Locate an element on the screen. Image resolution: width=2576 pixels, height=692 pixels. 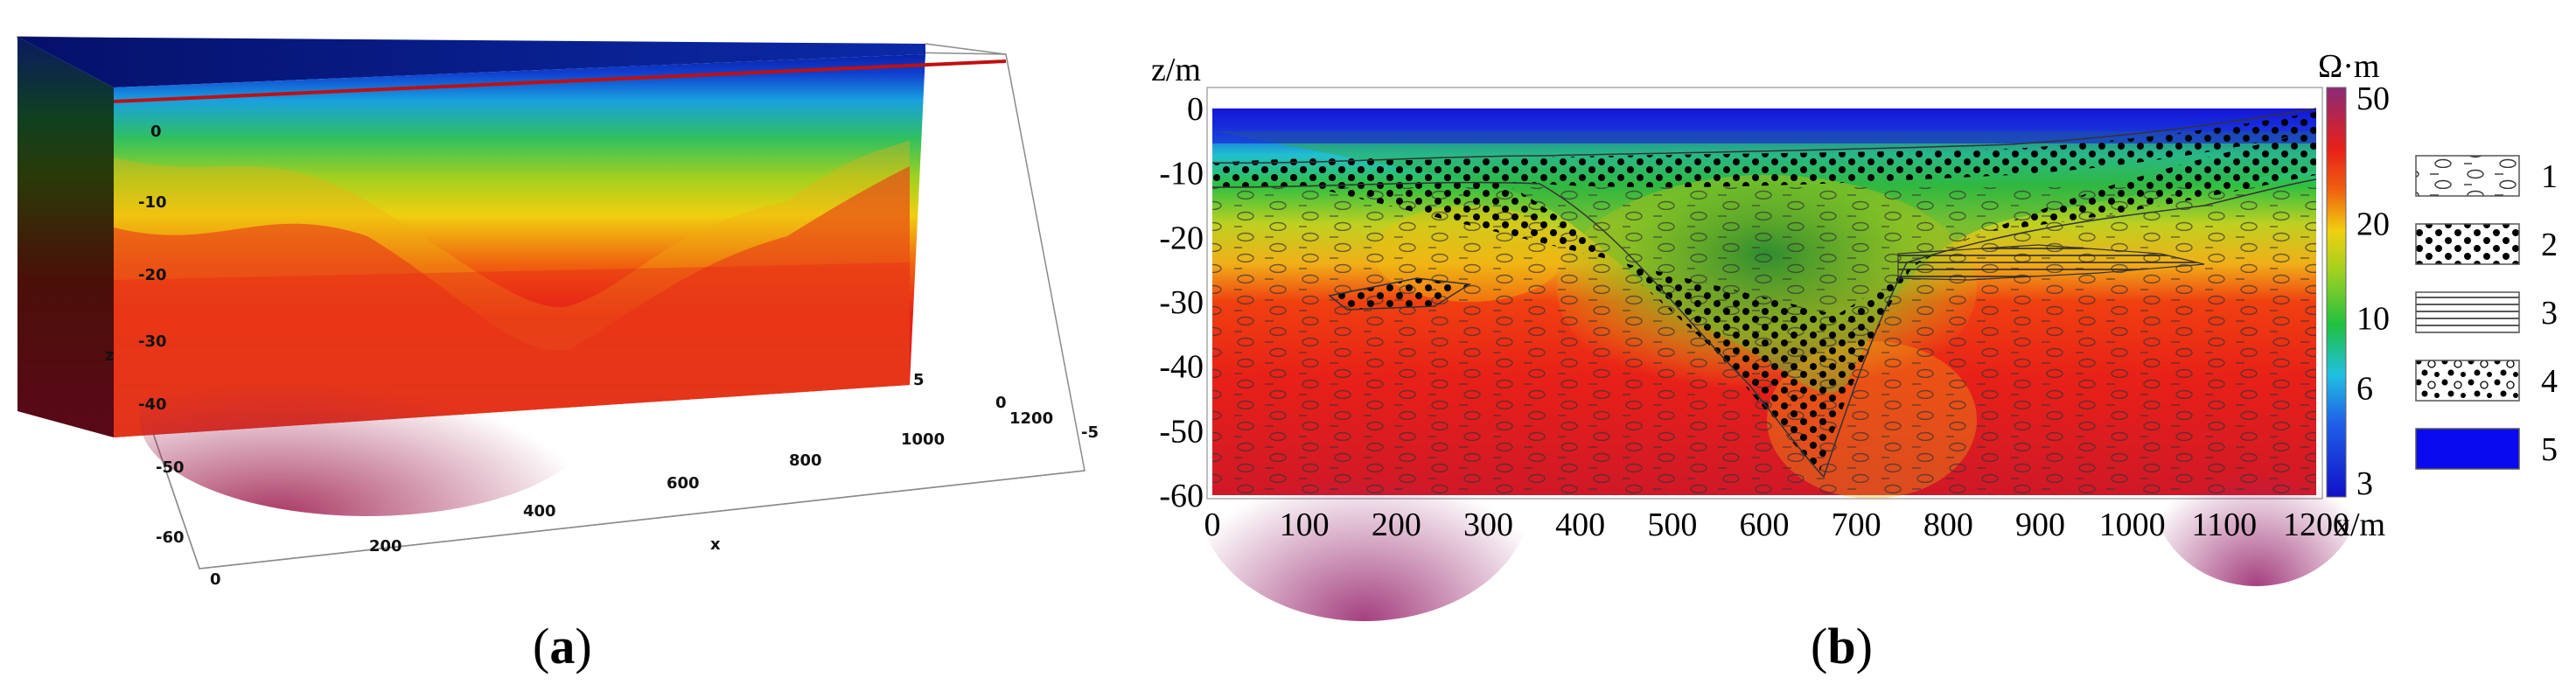
panel-a-z-axis-label: z is located at coordinates (109, 355).